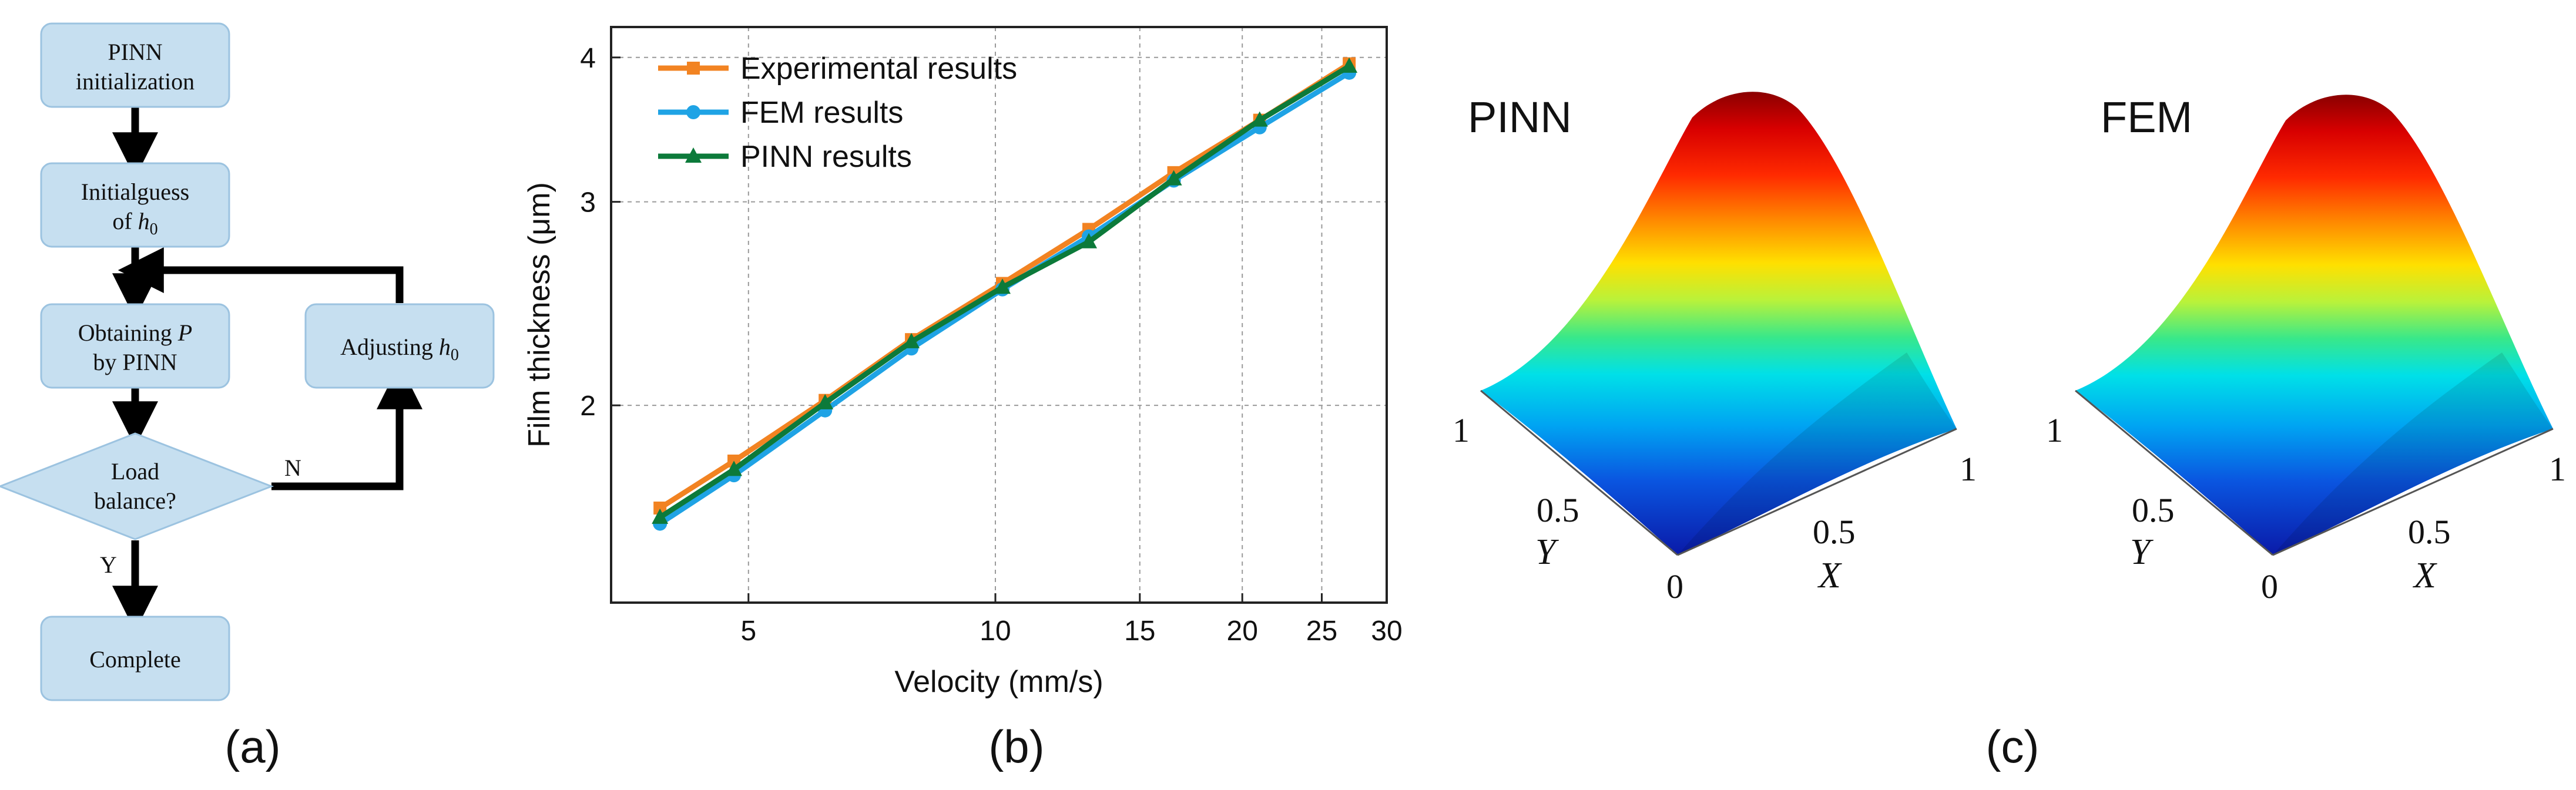 This screenshot has width=2576, height=790. I want to click on node-initial-guess: Initialguess of h0, so click(135, 205).